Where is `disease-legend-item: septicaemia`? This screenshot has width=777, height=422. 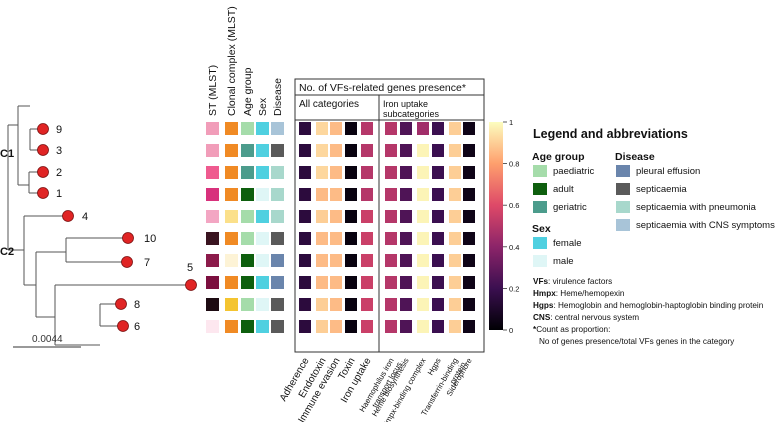
disease-legend-item: septicaemia is located at coordinates (651, 189).